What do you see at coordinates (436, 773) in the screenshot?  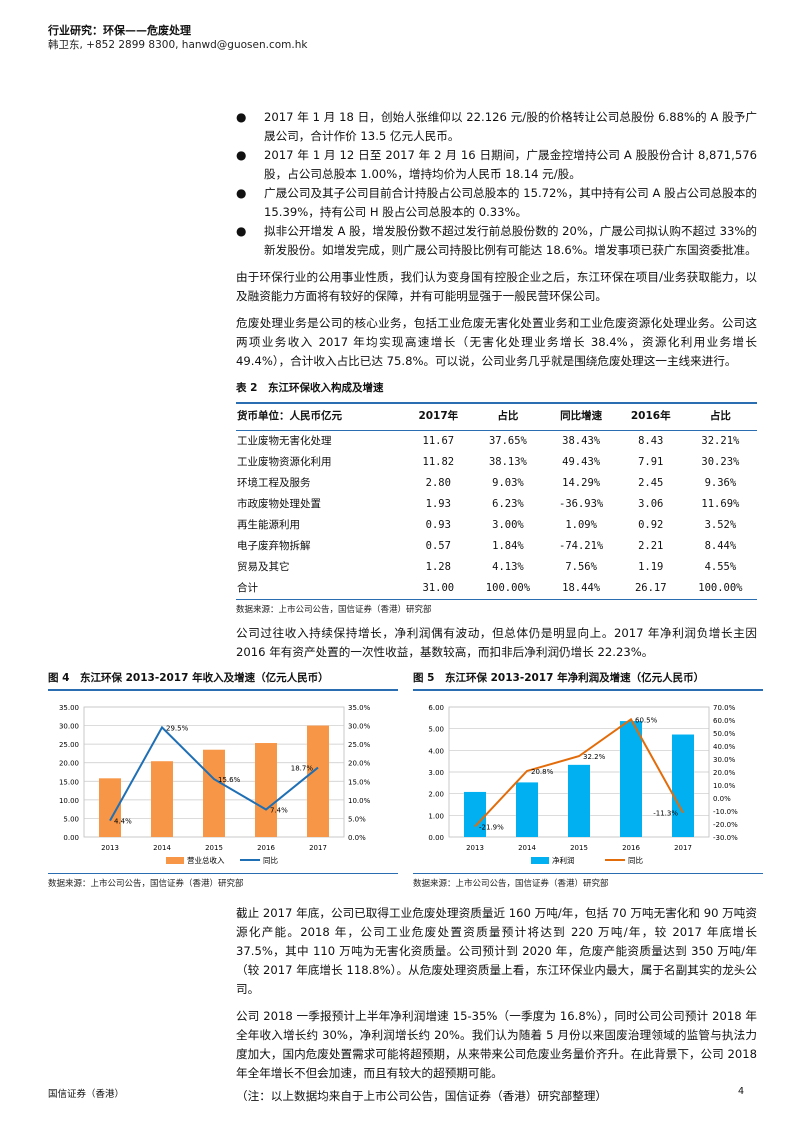 I see `y-tick-label: 3.00` at bounding box center [436, 773].